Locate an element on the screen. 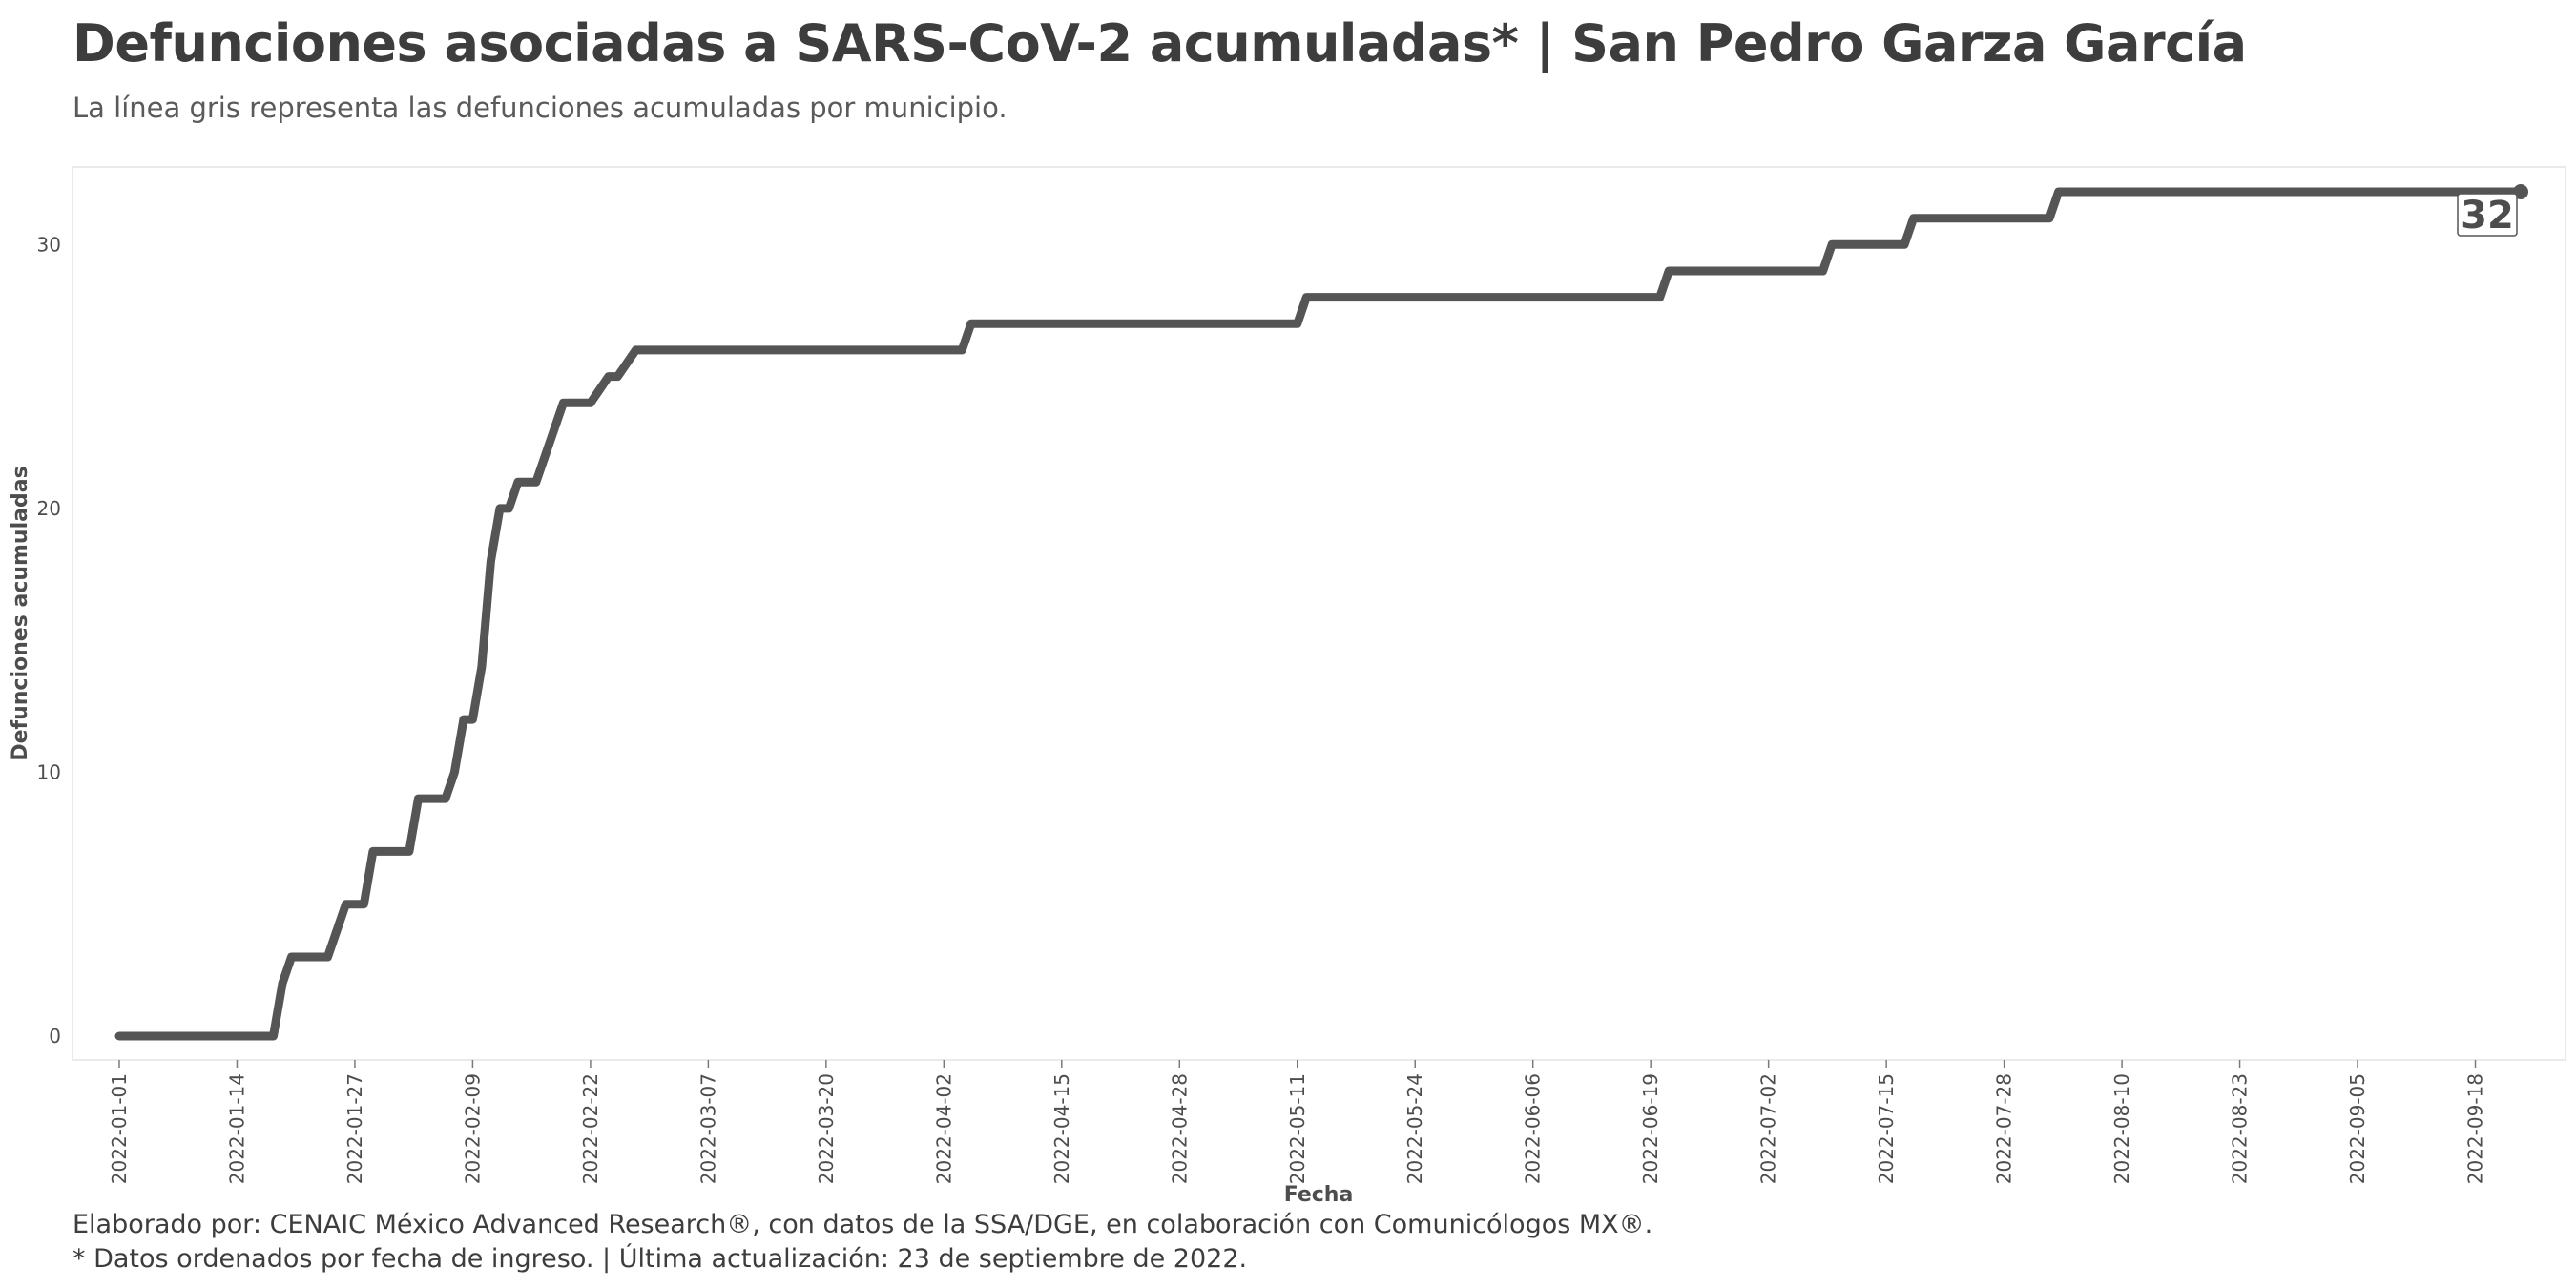  x-tick-label: 2022-03-20 is located at coordinates (826, 1128).